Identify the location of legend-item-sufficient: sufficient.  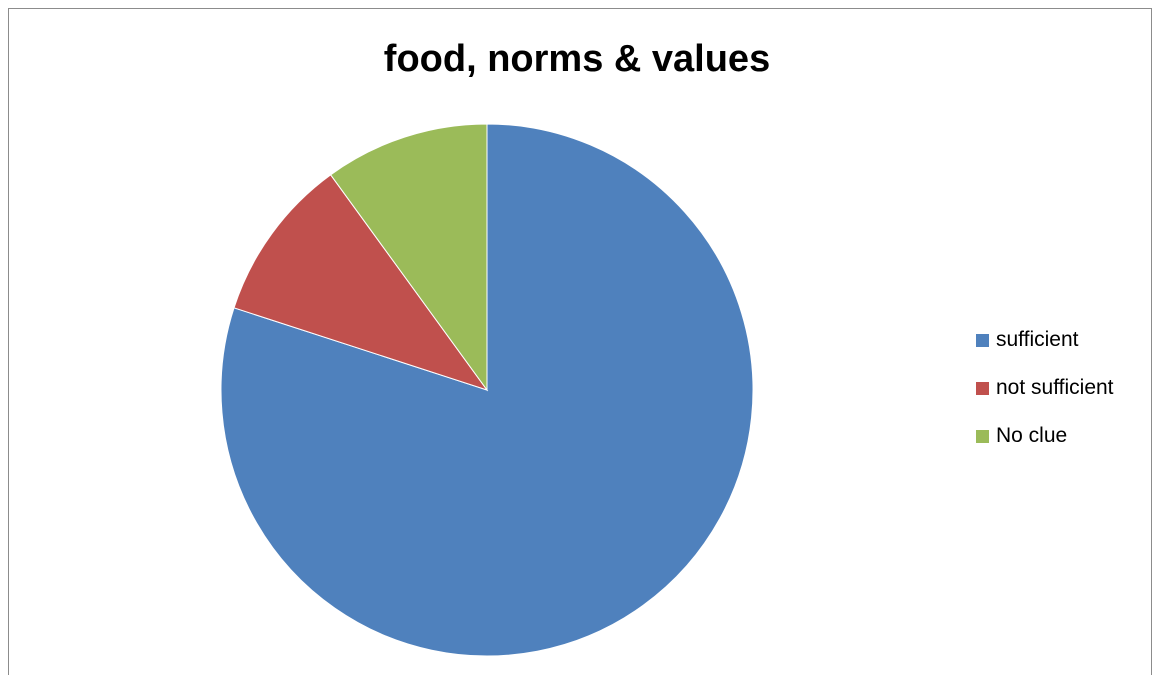
(1045, 340).